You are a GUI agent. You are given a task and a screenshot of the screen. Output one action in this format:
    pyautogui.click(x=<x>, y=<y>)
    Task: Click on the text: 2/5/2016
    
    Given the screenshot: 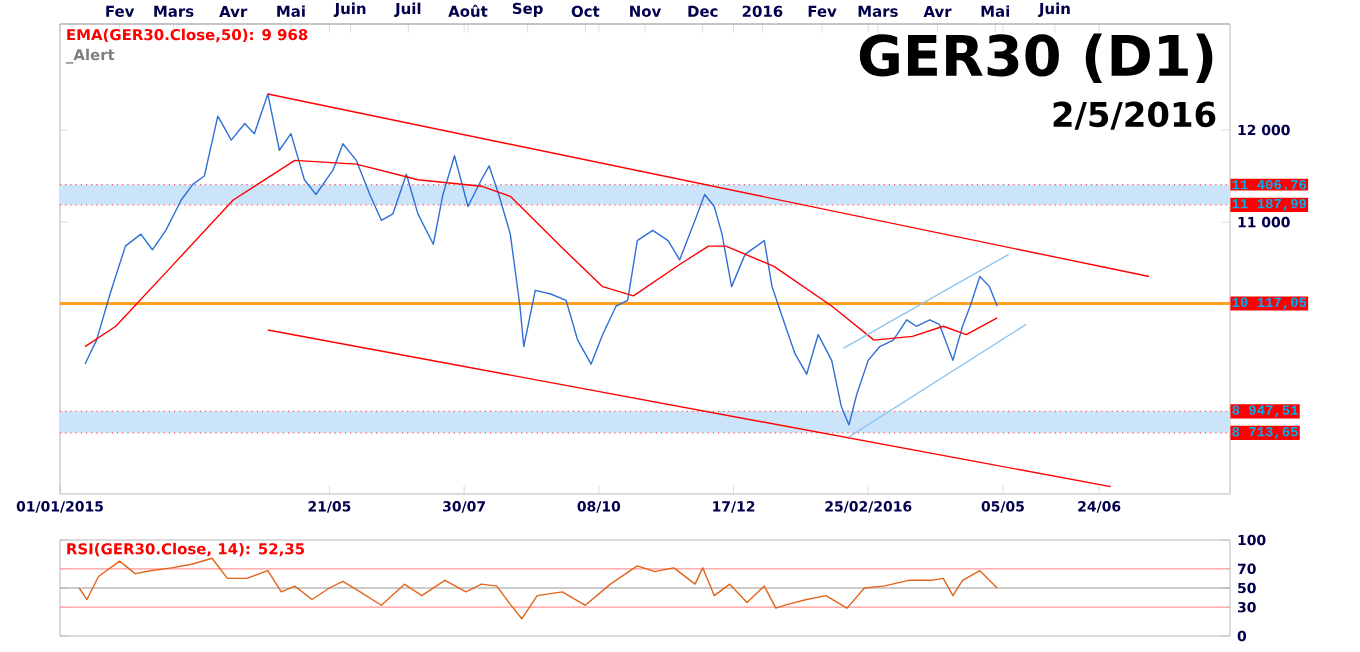 What is the action you would take?
    pyautogui.click(x=1134, y=115)
    